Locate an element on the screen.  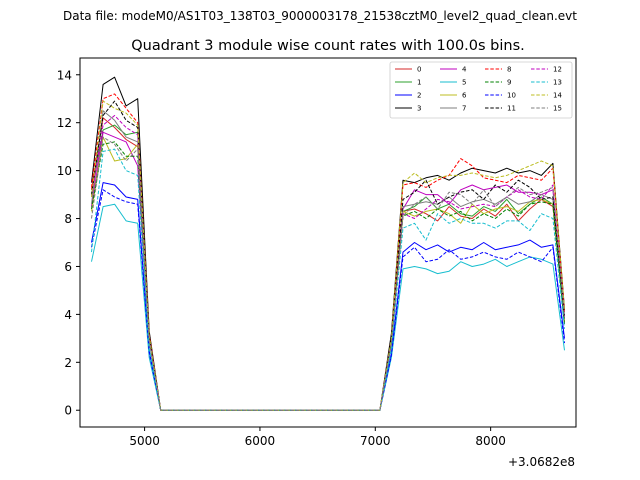
legend-label-13: 13 is located at coordinates (557, 83).